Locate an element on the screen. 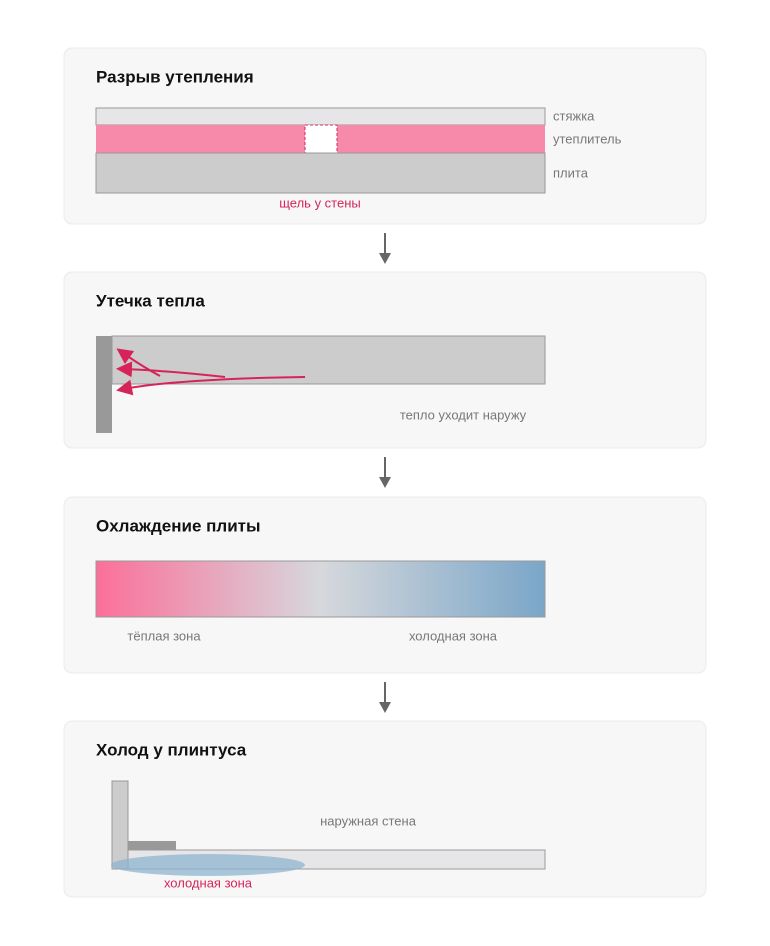  cold-zone is located at coordinates (208, 865).